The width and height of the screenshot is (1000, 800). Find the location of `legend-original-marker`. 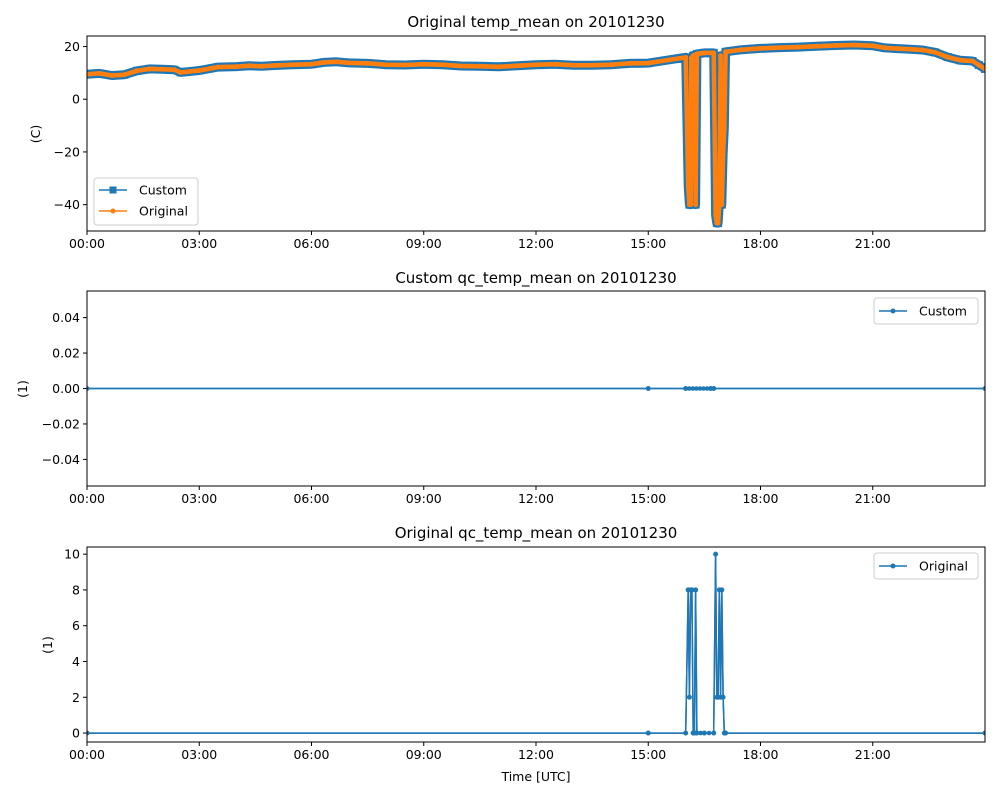

legend-original-marker is located at coordinates (113, 211).